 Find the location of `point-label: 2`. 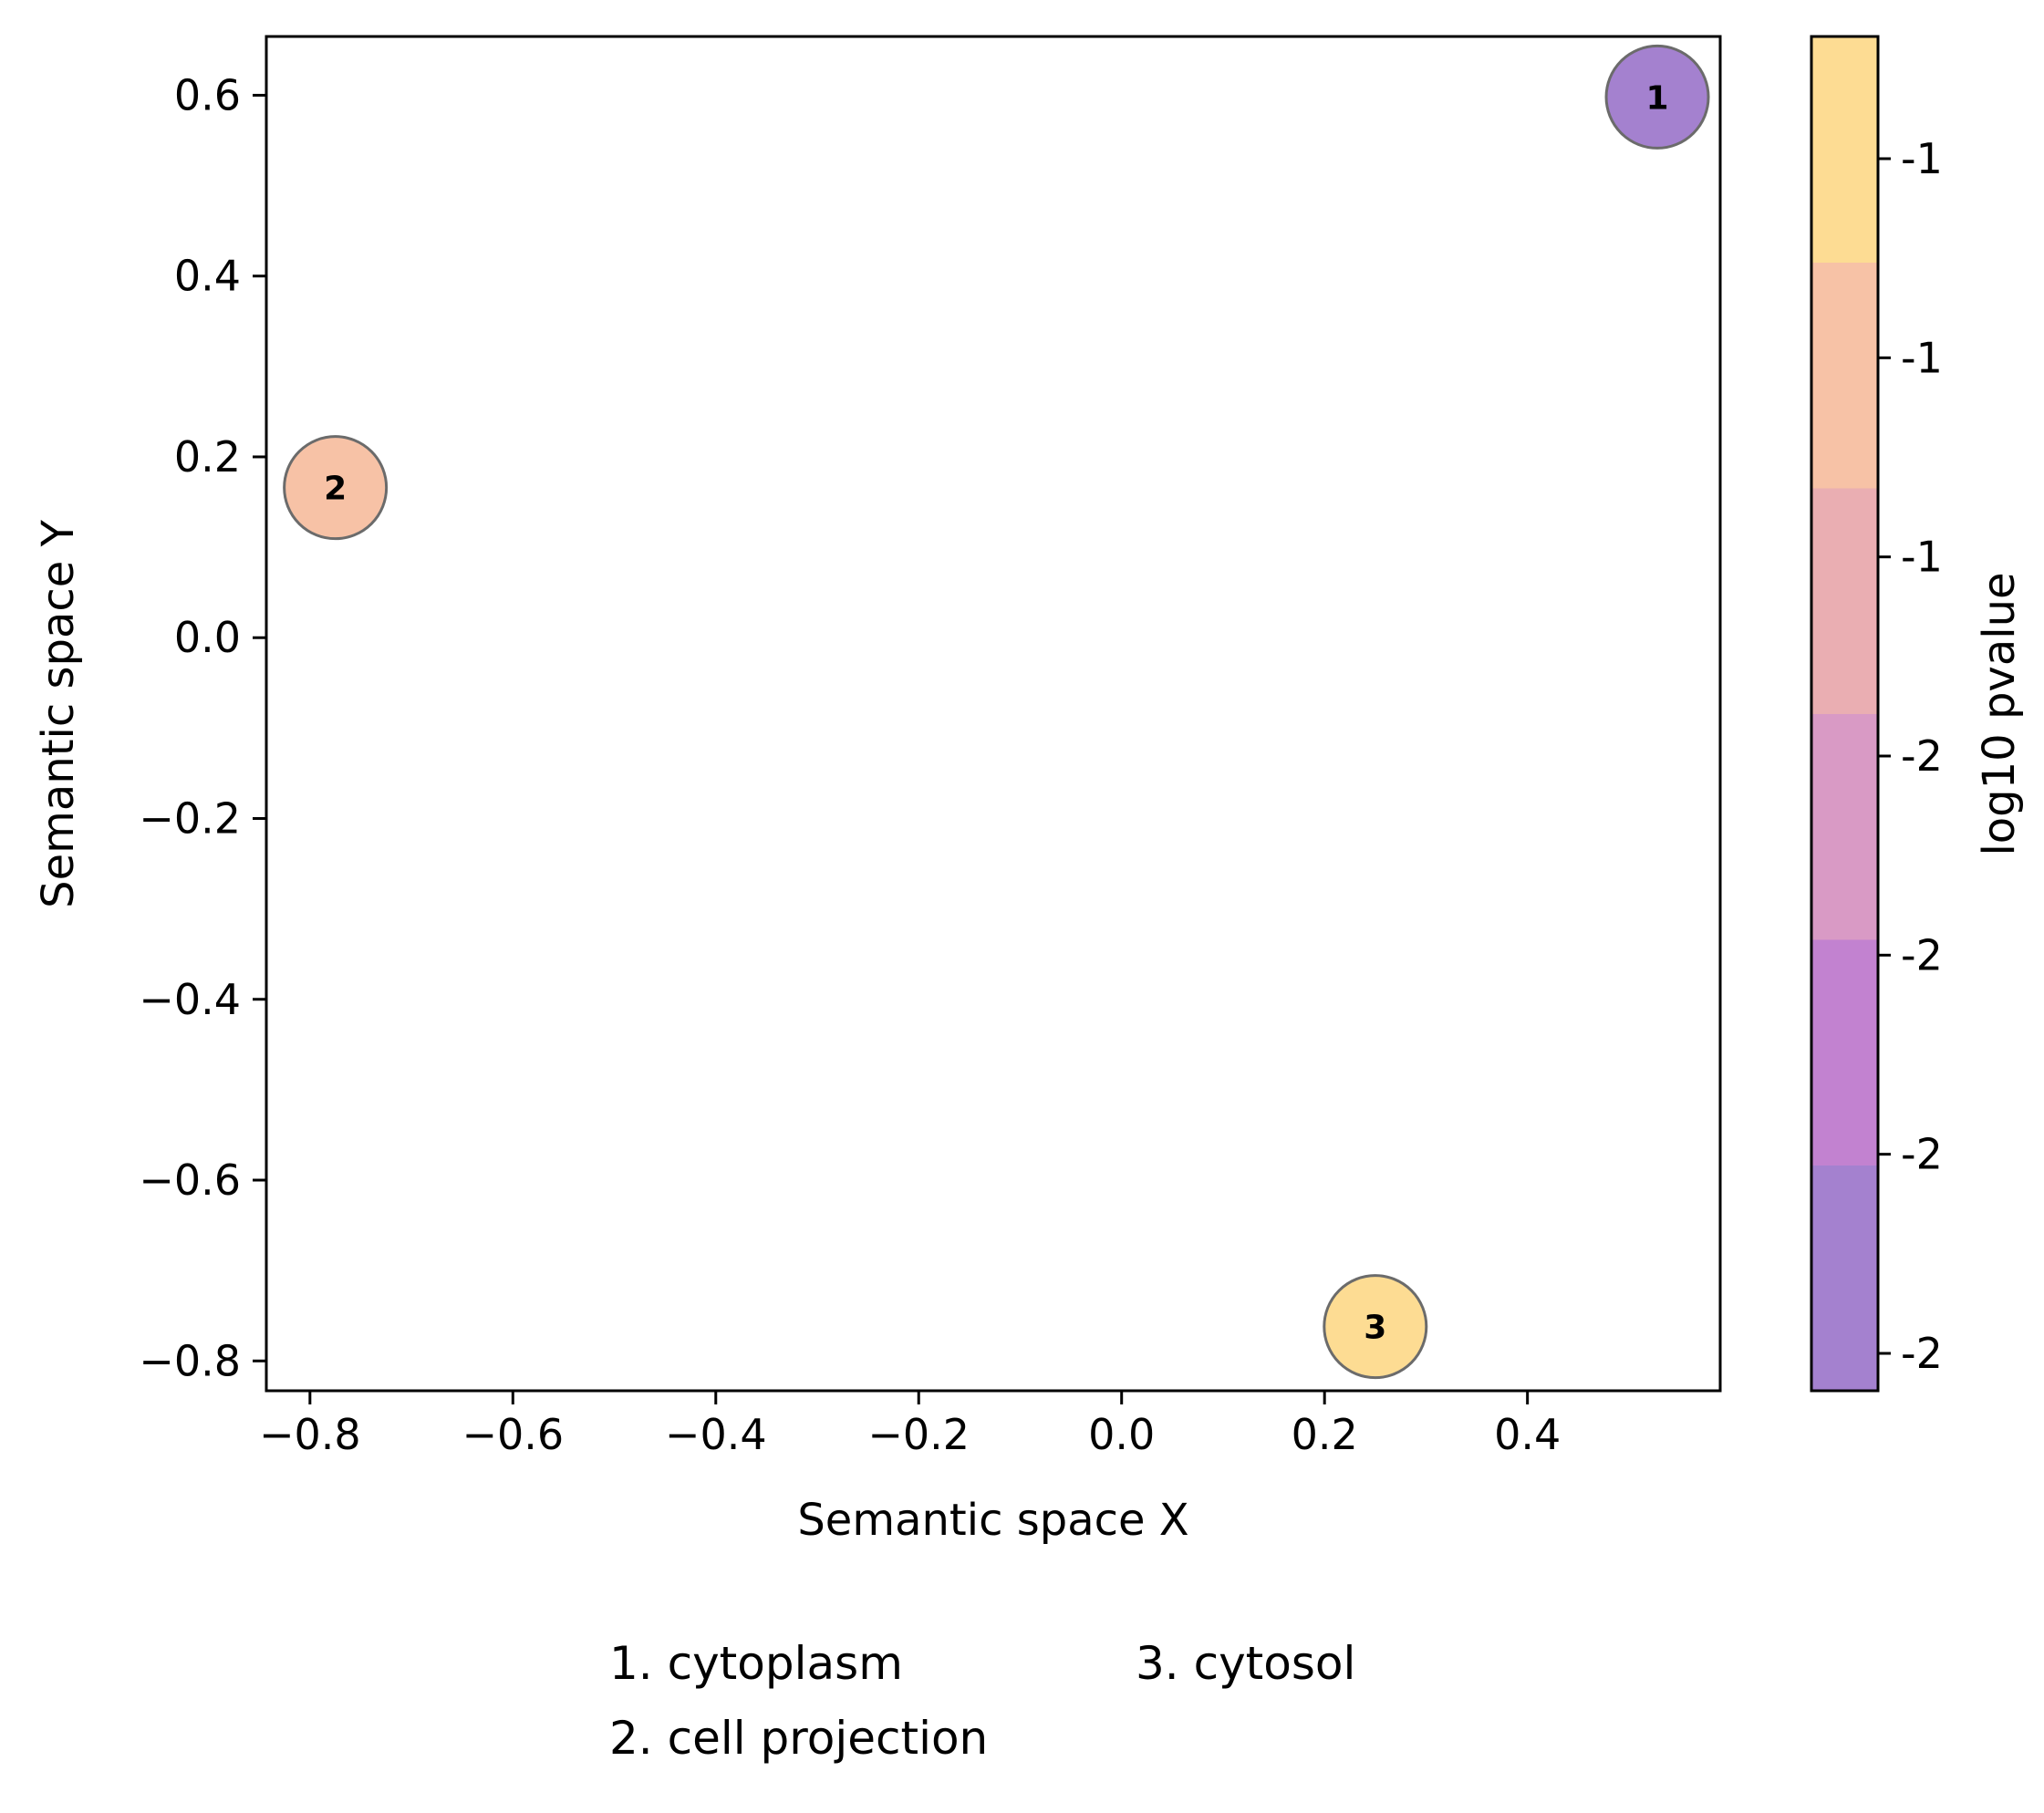

point-label: 2 is located at coordinates (335, 489).